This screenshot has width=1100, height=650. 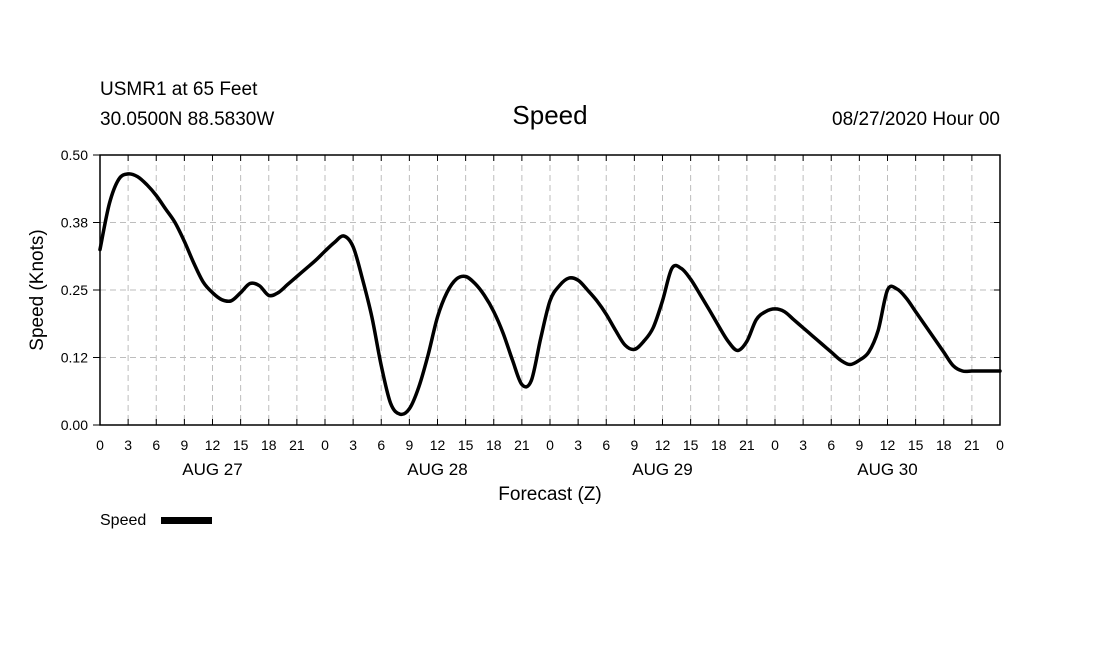 What do you see at coordinates (662, 469) in the screenshot?
I see `day-label: AUG 29` at bounding box center [662, 469].